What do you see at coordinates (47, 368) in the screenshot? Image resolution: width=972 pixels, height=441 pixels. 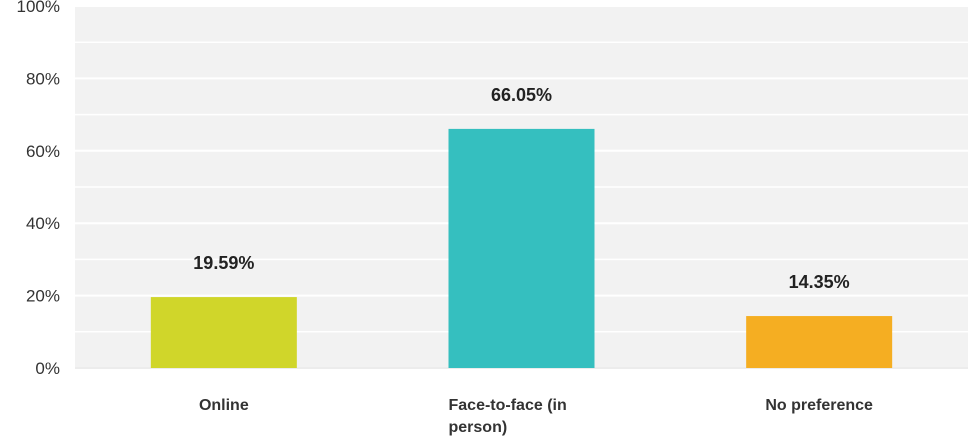 I see `y-tick-label: 0%` at bounding box center [47, 368].